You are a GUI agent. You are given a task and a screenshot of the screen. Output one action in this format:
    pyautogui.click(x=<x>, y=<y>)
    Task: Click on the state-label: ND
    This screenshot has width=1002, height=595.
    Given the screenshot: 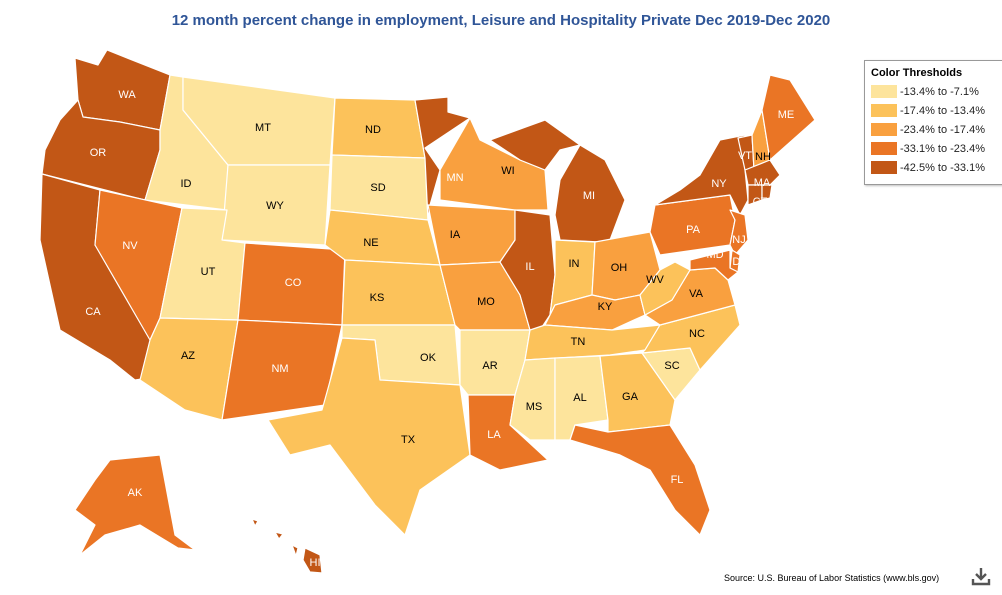 What is the action you would take?
    pyautogui.click(x=373, y=130)
    